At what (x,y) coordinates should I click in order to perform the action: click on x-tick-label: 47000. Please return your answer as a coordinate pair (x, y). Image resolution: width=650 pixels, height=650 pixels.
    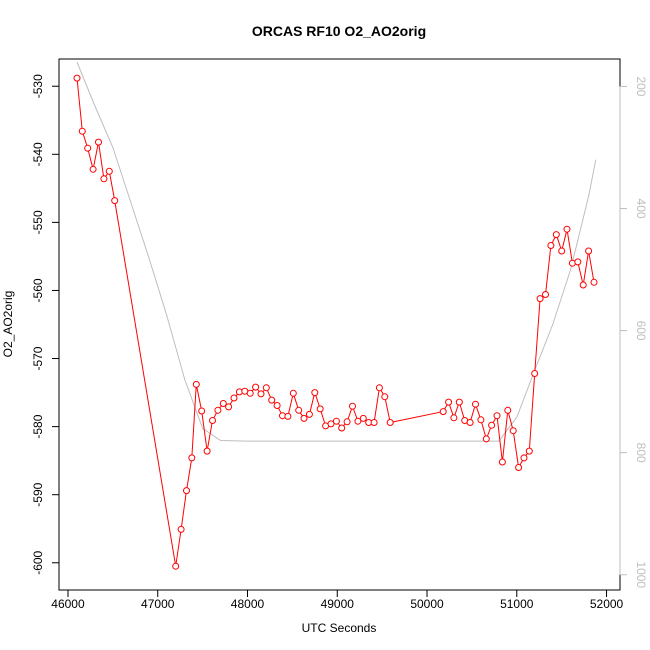
    Looking at the image, I should click on (158, 604).